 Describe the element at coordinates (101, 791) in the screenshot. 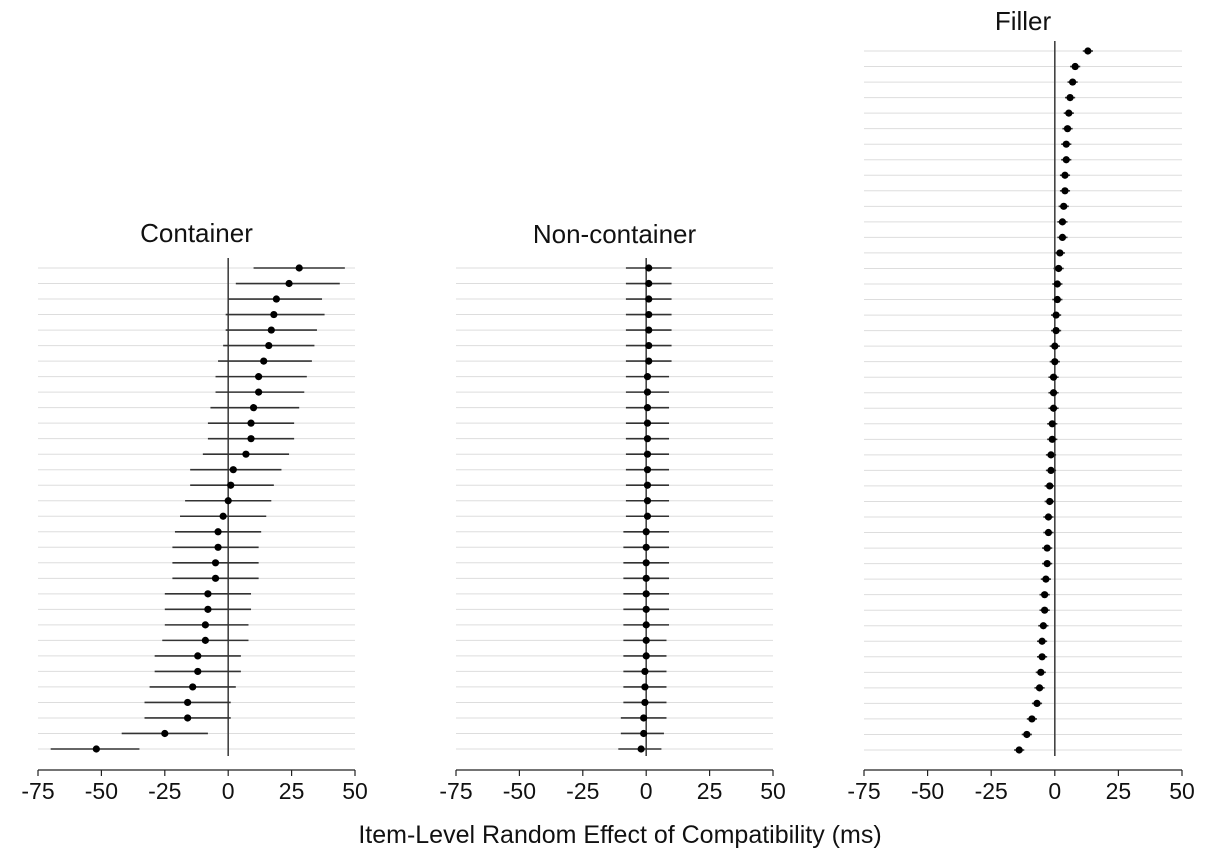

I see `x-tick-label: -50` at that location.